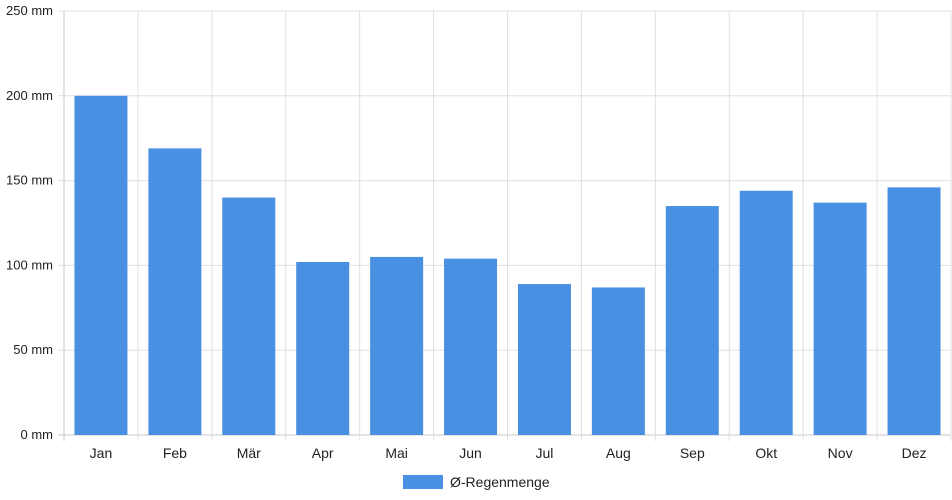 Image resolution: width=952 pixels, height=500 pixels. I want to click on y-tick-label: 150 mm, so click(29, 180).